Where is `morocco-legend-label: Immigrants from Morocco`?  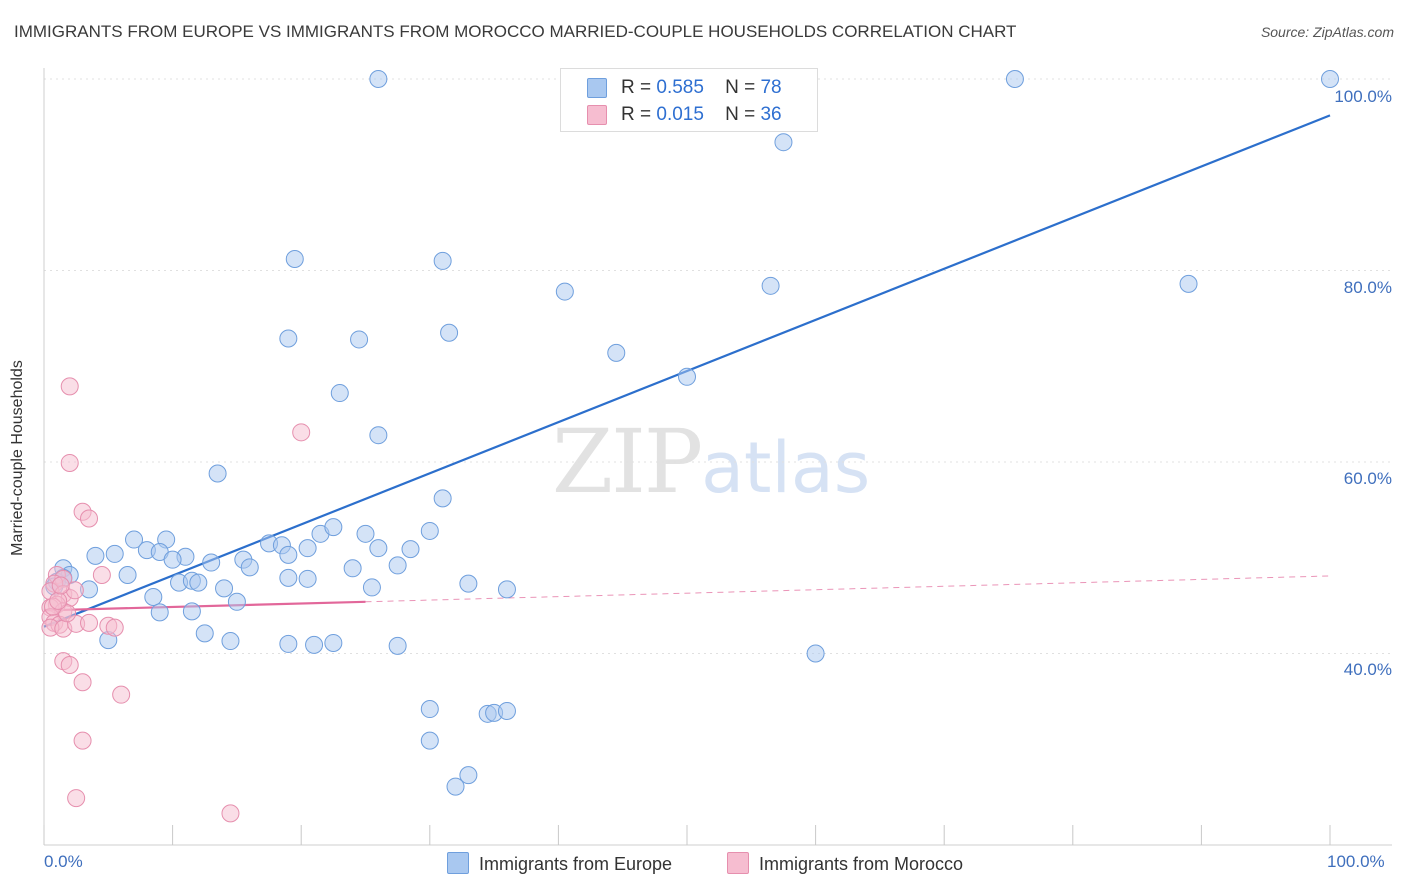
morocco-legend-label: Immigrants from Morocco is located at coordinates (861, 864).